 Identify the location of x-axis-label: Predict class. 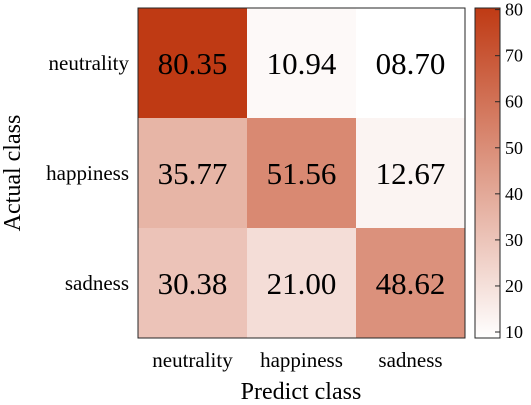
(301, 392).